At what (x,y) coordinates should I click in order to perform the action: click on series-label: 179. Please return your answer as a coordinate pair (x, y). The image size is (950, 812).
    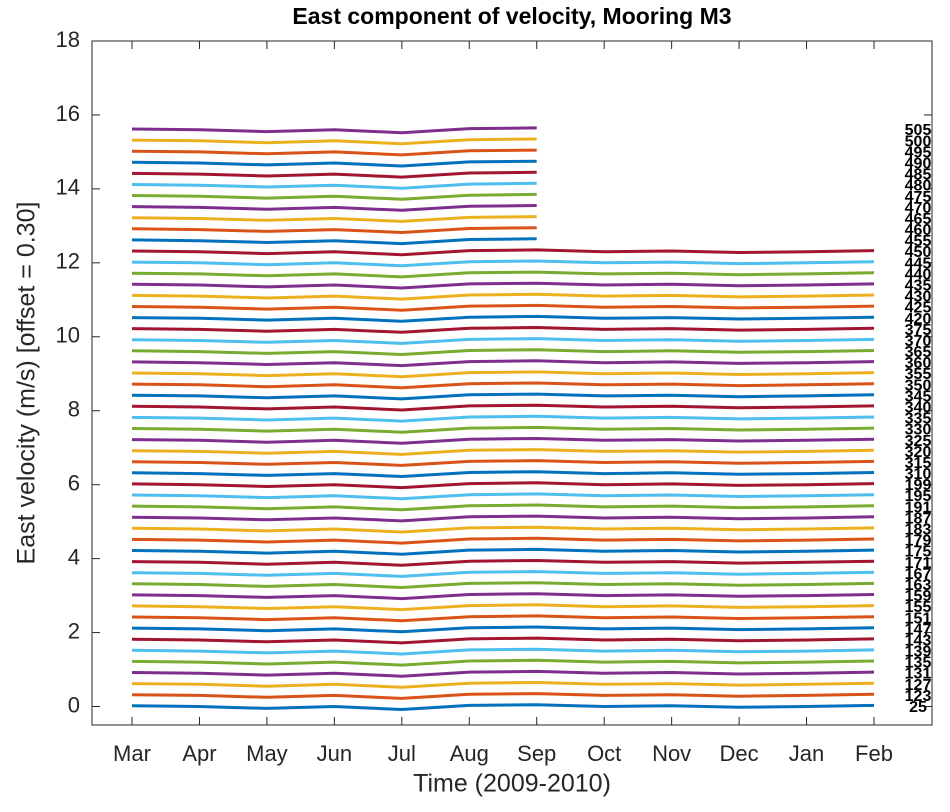
    Looking at the image, I should click on (918, 541).